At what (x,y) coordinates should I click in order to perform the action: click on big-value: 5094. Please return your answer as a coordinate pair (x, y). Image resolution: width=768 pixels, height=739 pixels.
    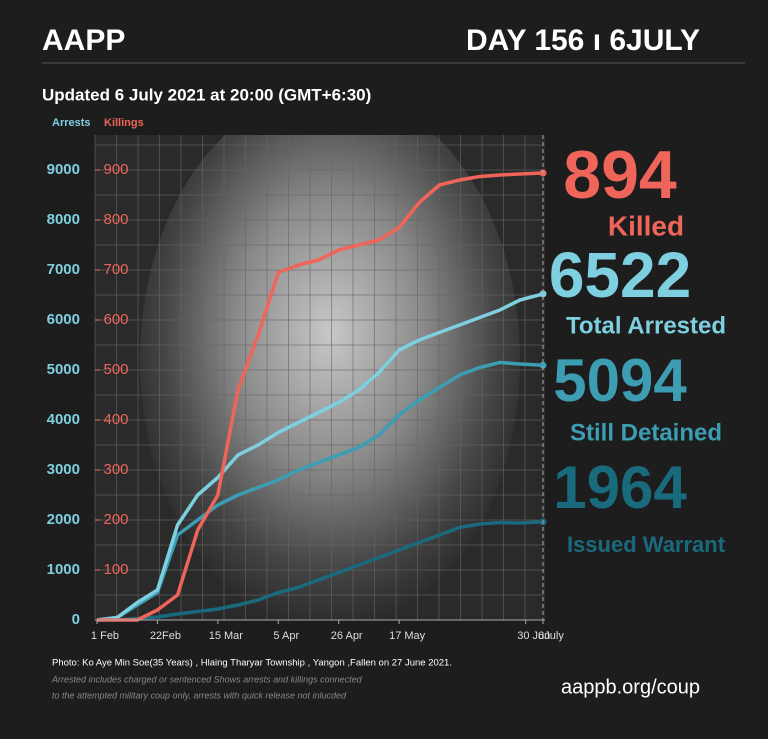
    Looking at the image, I should click on (620, 380).